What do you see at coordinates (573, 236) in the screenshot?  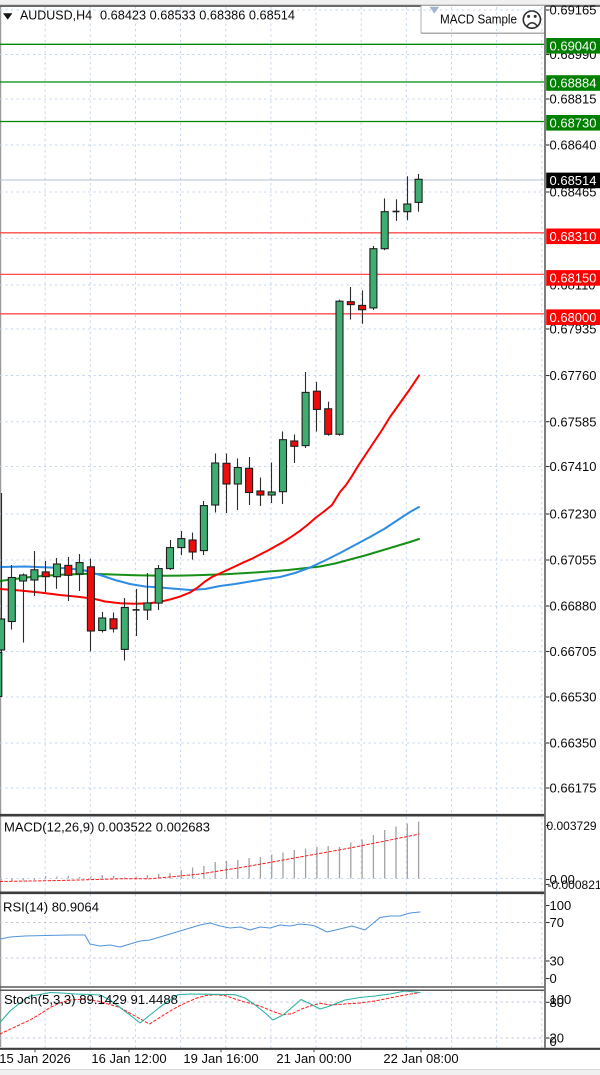 I see `svg-text: 0.68310` at bounding box center [573, 236].